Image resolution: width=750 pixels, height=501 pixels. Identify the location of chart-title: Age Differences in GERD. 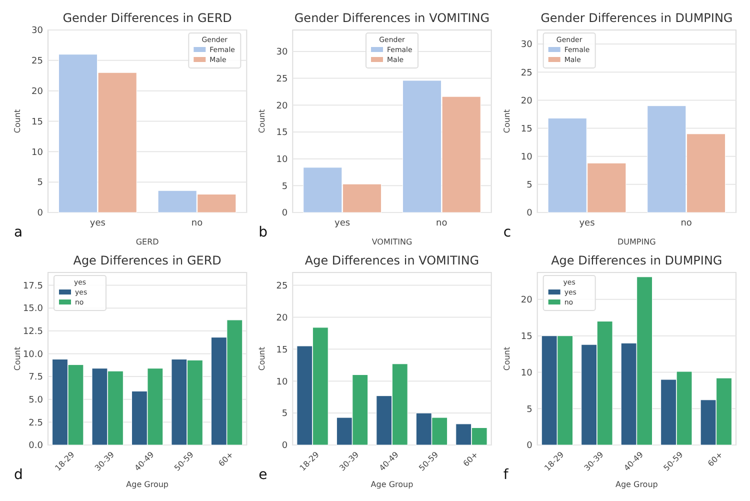
(147, 261).